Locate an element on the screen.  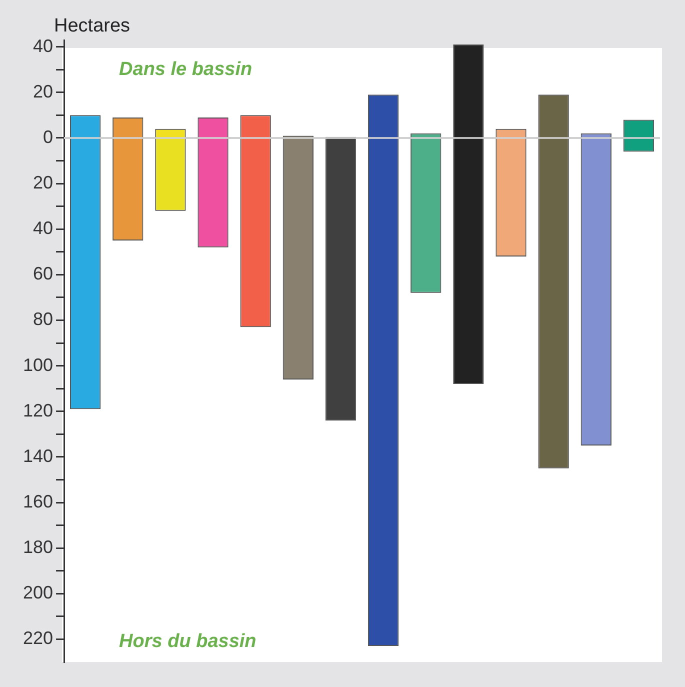
y-tick-label: 0 is located at coordinates (48, 136).